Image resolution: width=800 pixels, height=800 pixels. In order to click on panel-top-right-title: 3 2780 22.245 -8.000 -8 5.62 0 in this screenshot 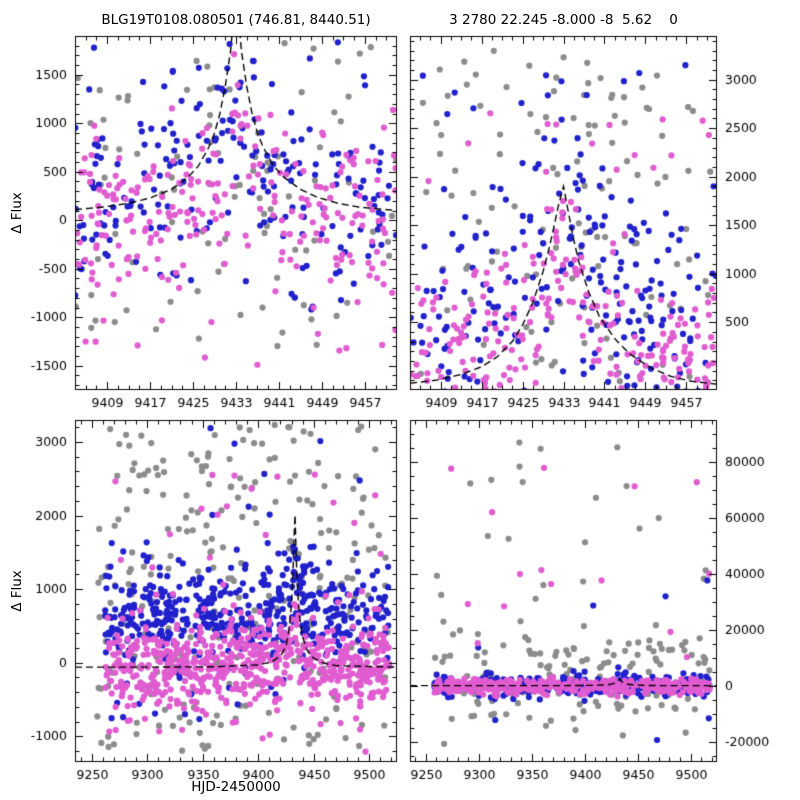, I will do `click(563, 20)`.